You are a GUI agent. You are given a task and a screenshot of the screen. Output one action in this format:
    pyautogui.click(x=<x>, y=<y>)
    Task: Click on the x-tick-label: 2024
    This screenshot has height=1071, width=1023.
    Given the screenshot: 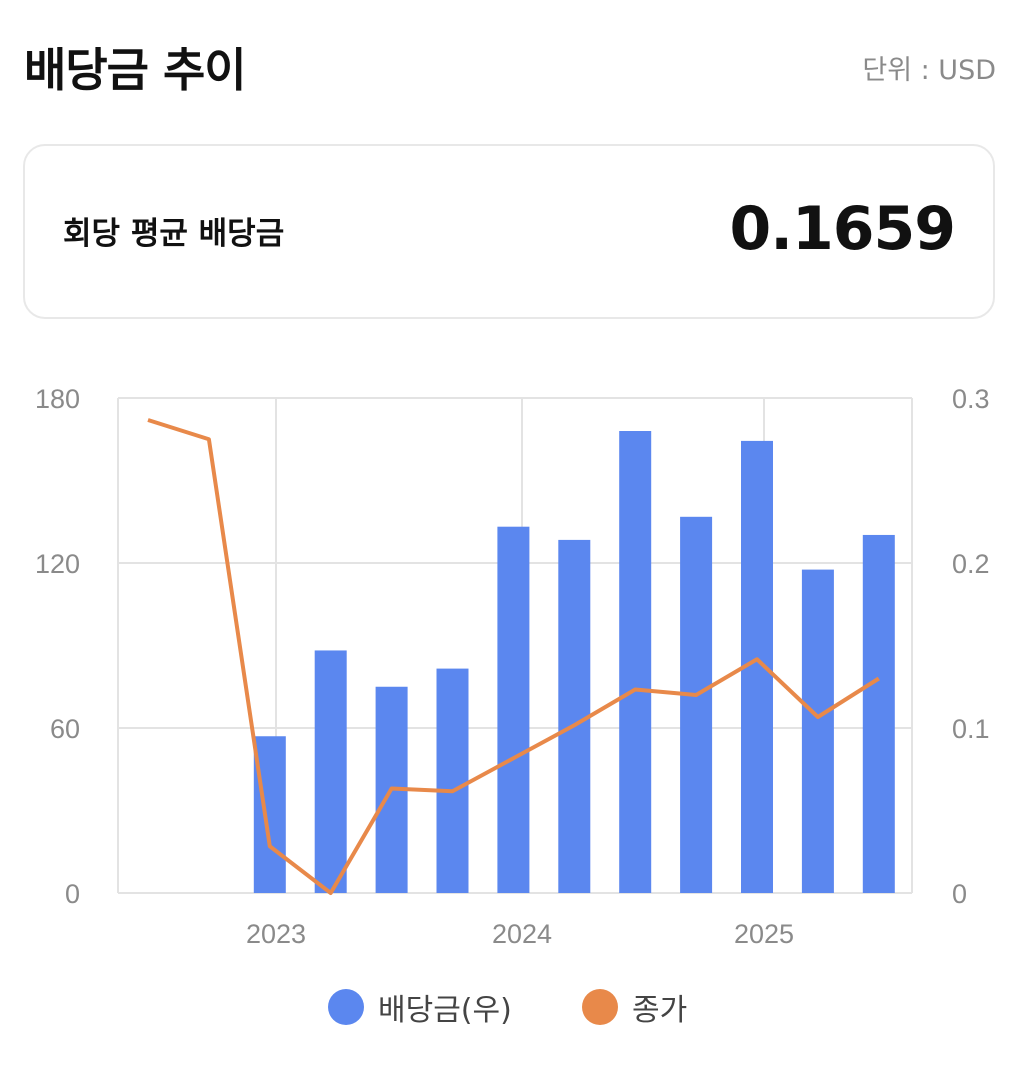 What is the action you would take?
    pyautogui.click(x=522, y=934)
    